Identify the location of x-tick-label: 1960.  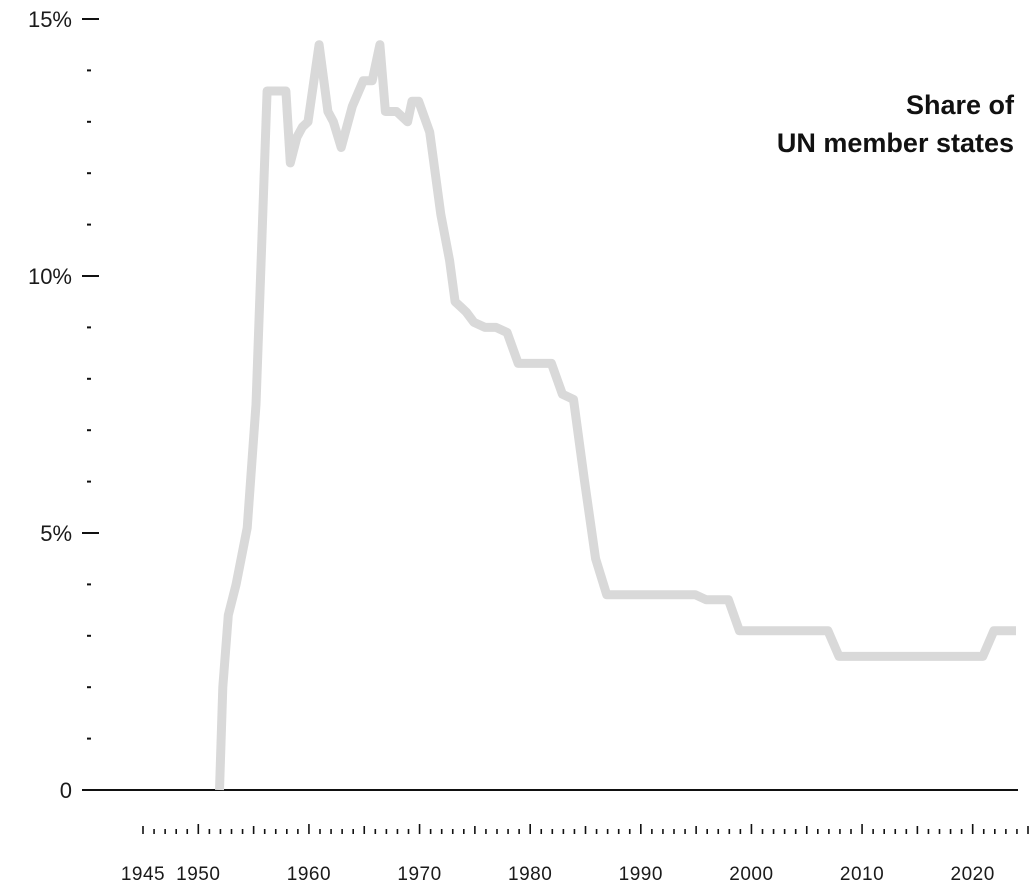
(309, 874).